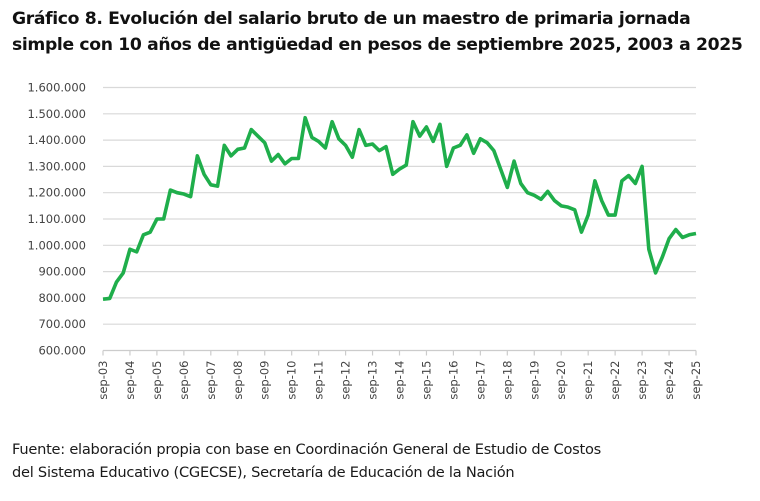 Image resolution: width=760 pixels, height=501 pixels. Describe the element at coordinates (211, 380) in the screenshot. I see `x-tick-label: sep-07` at that location.